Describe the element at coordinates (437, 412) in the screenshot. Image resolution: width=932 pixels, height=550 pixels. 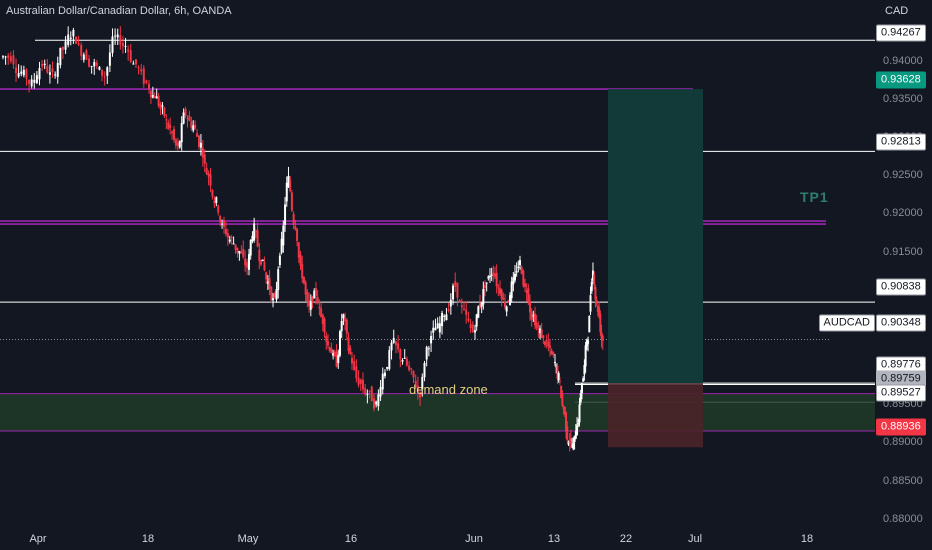
I see `demand-zone` at that location.